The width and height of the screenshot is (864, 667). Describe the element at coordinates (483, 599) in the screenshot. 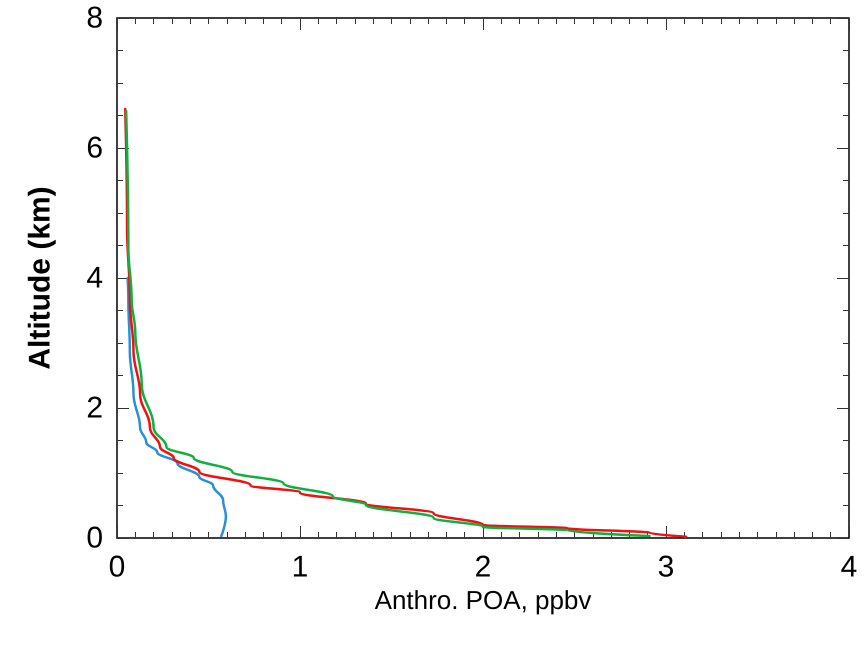

I see `x-axis-title: Anthro. POA, ppbv` at that location.